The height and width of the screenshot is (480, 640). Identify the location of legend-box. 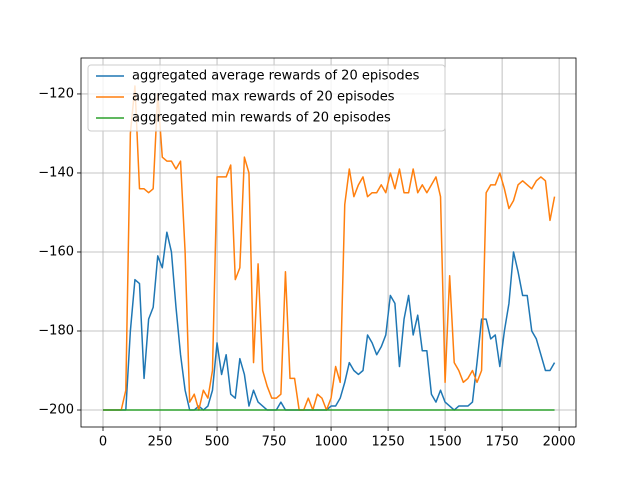
(266, 98).